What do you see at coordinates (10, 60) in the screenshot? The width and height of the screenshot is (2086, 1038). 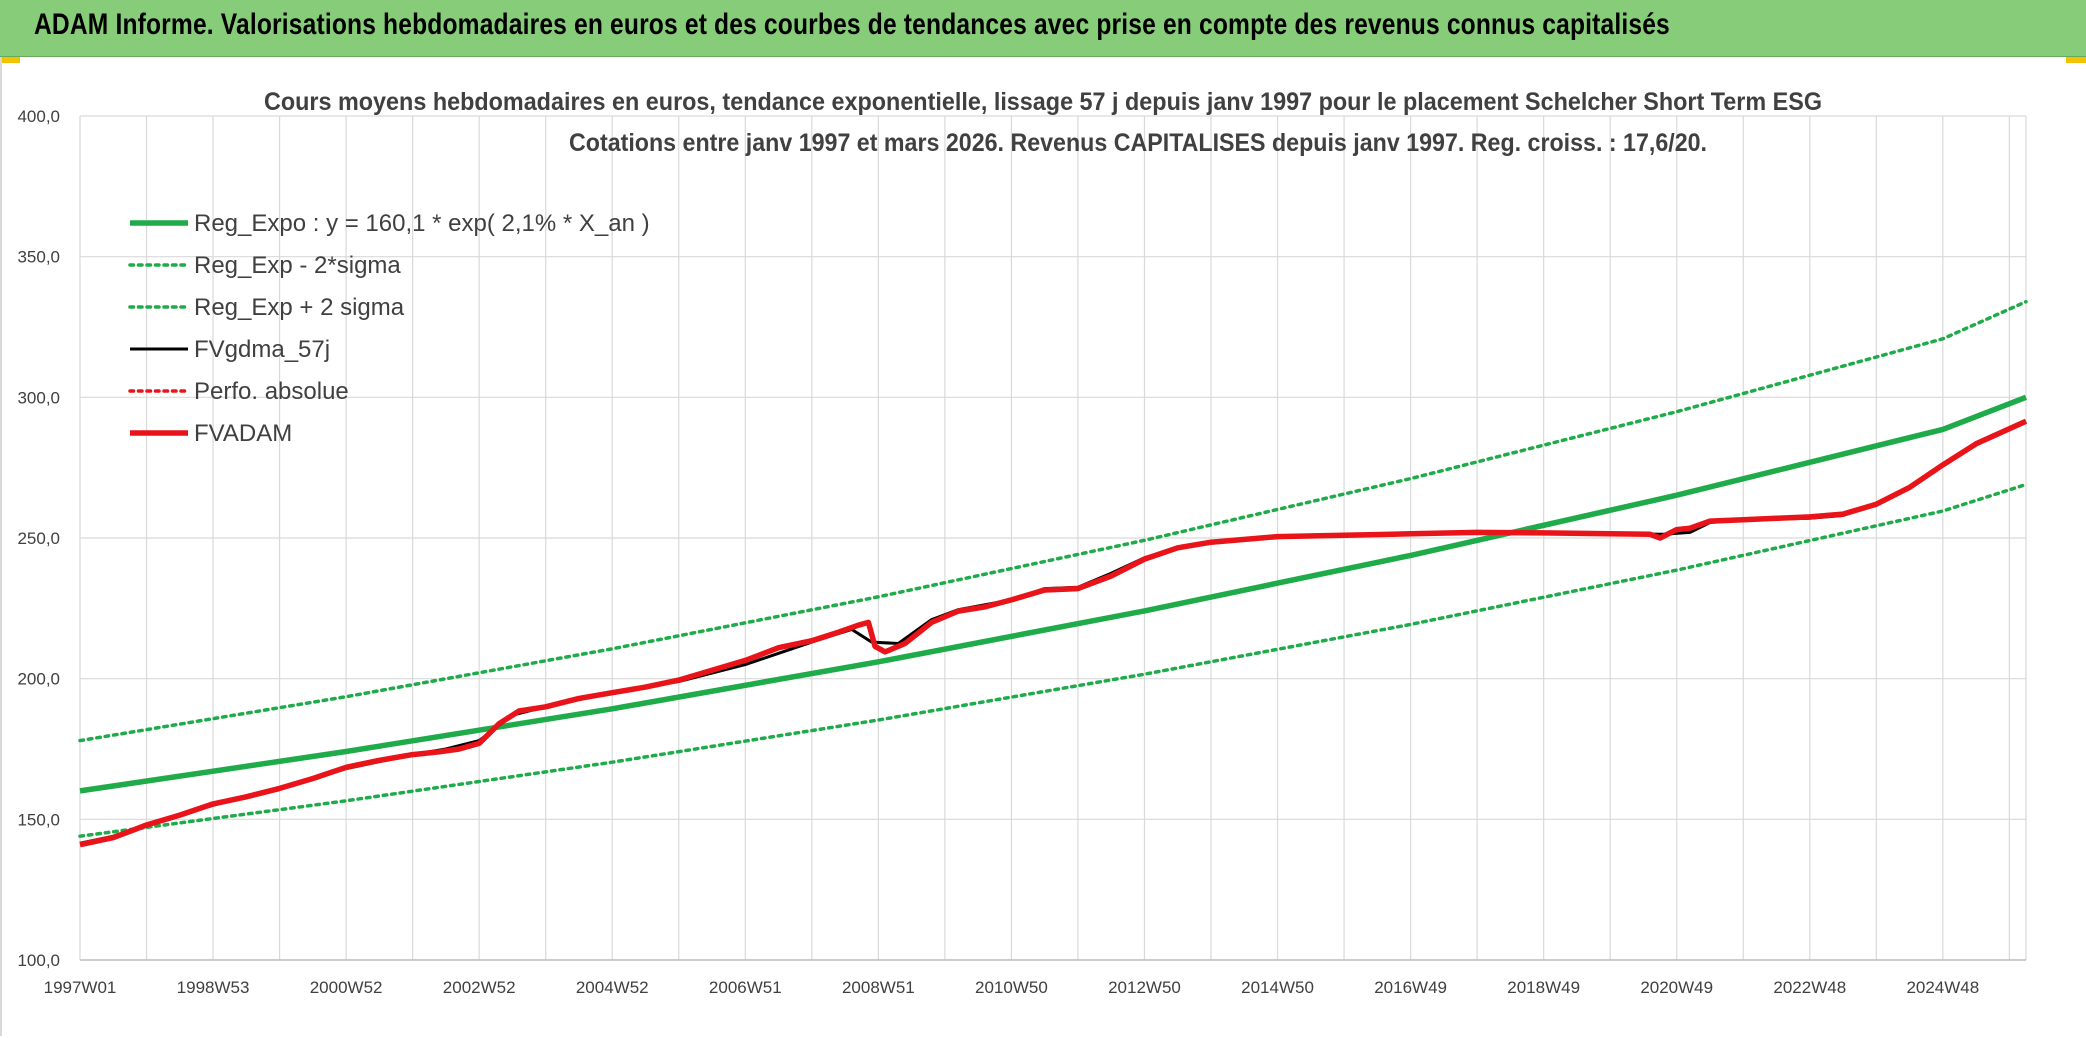 I see `corner-mark-left` at bounding box center [10, 60].